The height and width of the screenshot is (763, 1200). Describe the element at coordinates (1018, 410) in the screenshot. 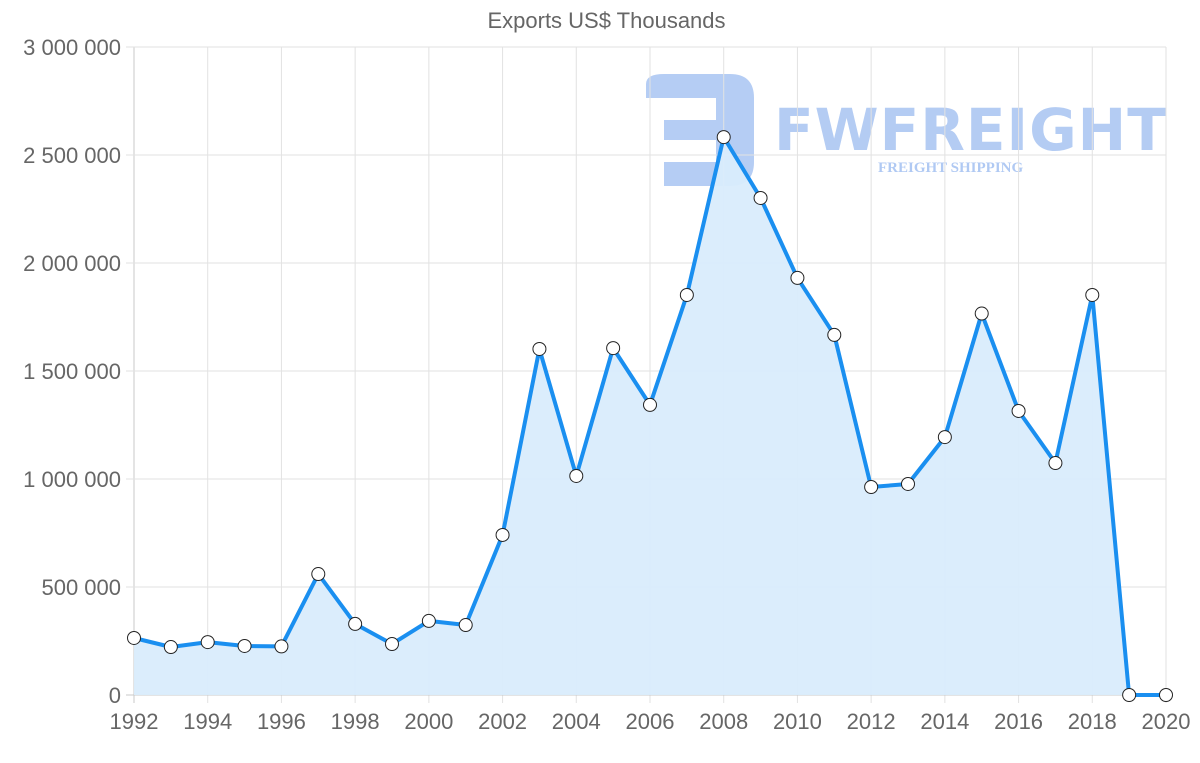

I see `data-point-2016` at that location.